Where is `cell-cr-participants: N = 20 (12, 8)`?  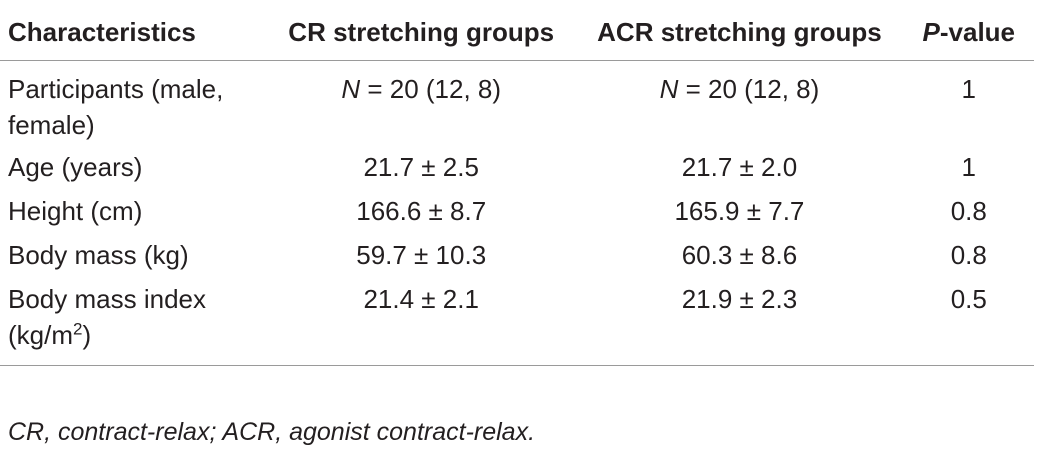 cell-cr-participants: N = 20 (12, 8) is located at coordinates (421, 102).